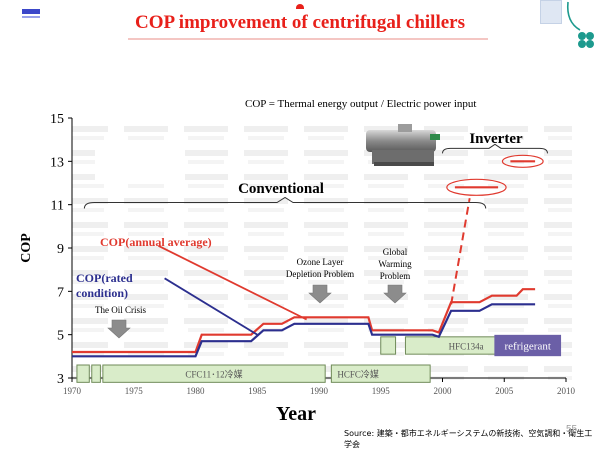  What do you see at coordinates (308, 39) in the screenshot?
I see `title-underline` at bounding box center [308, 39].